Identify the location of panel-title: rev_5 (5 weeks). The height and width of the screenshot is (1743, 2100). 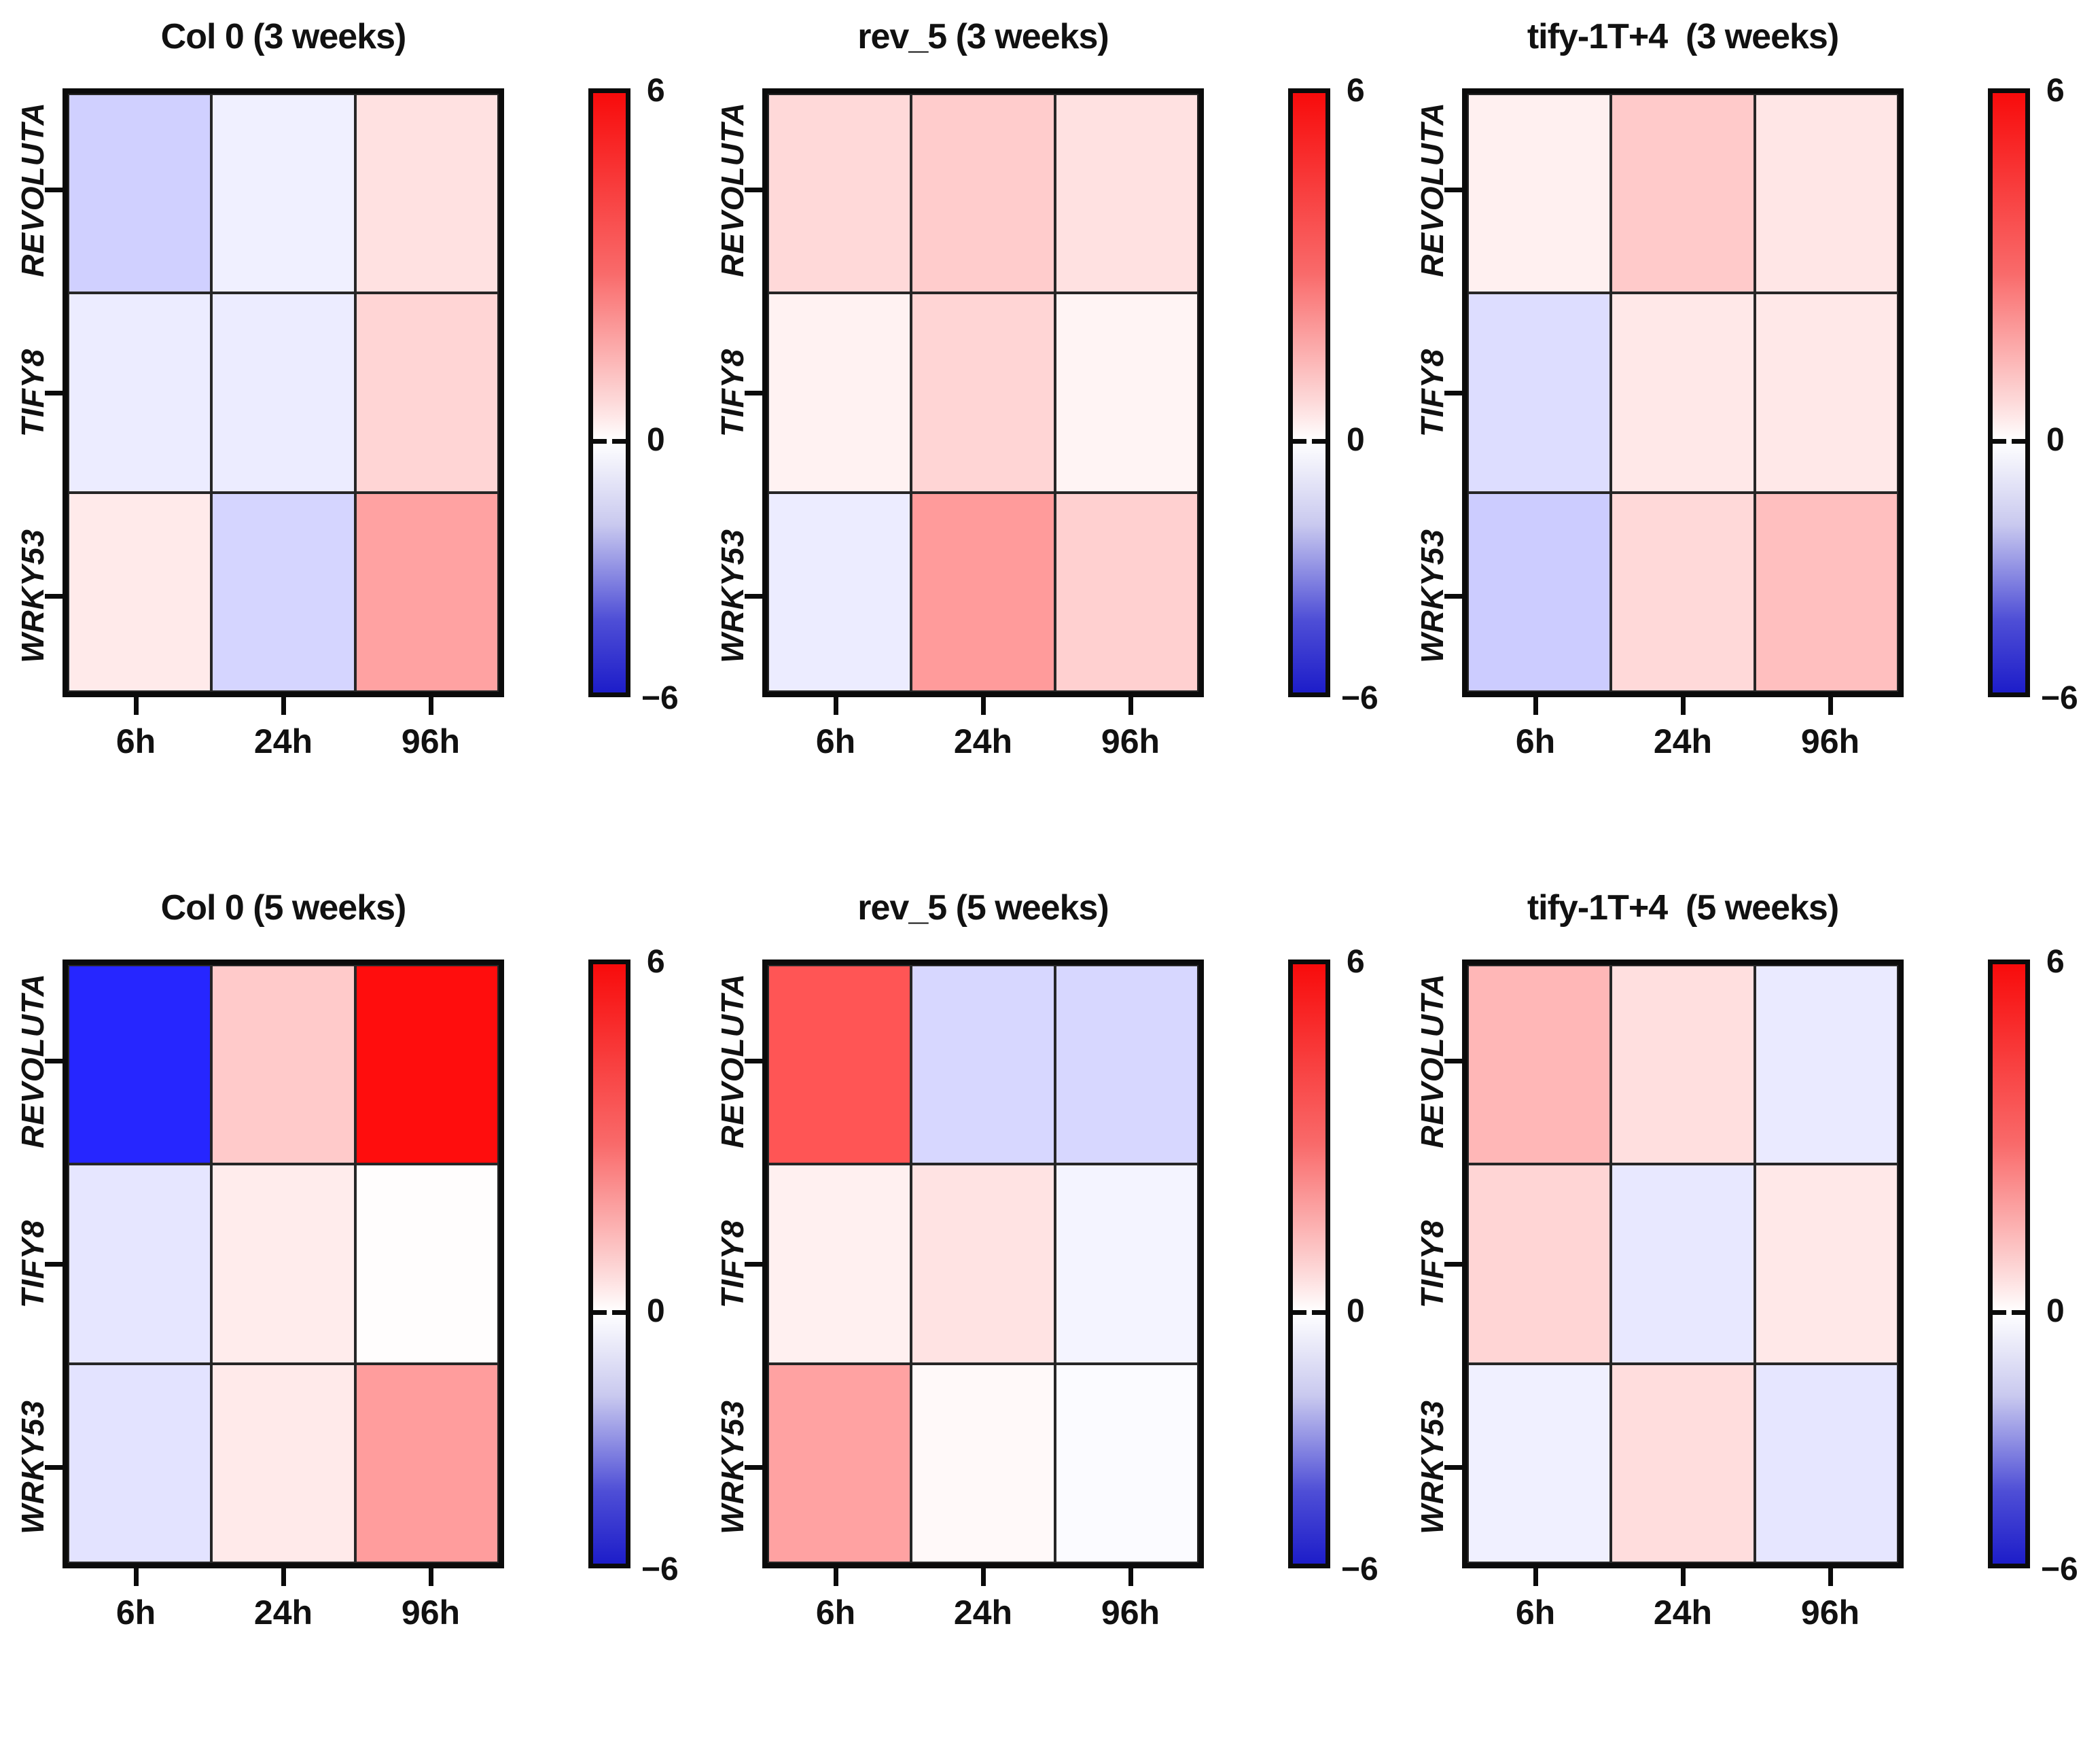
(983, 908).